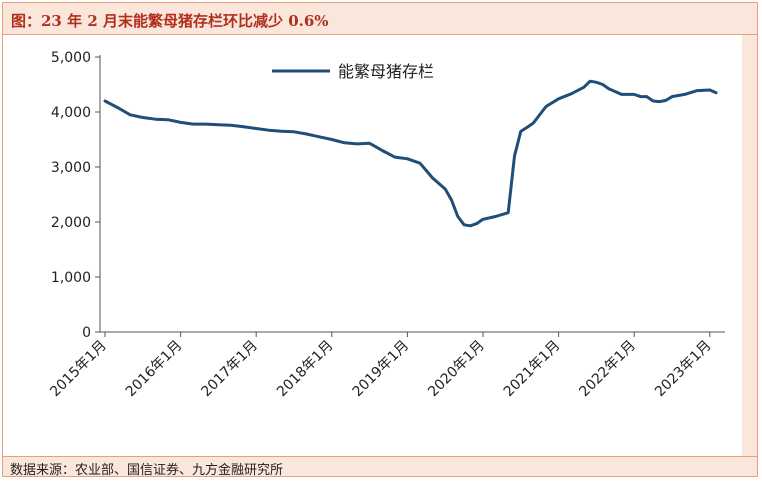  Describe the element at coordinates (532, 369) in the screenshot. I see `x-tick-label: 2021年1月` at that location.